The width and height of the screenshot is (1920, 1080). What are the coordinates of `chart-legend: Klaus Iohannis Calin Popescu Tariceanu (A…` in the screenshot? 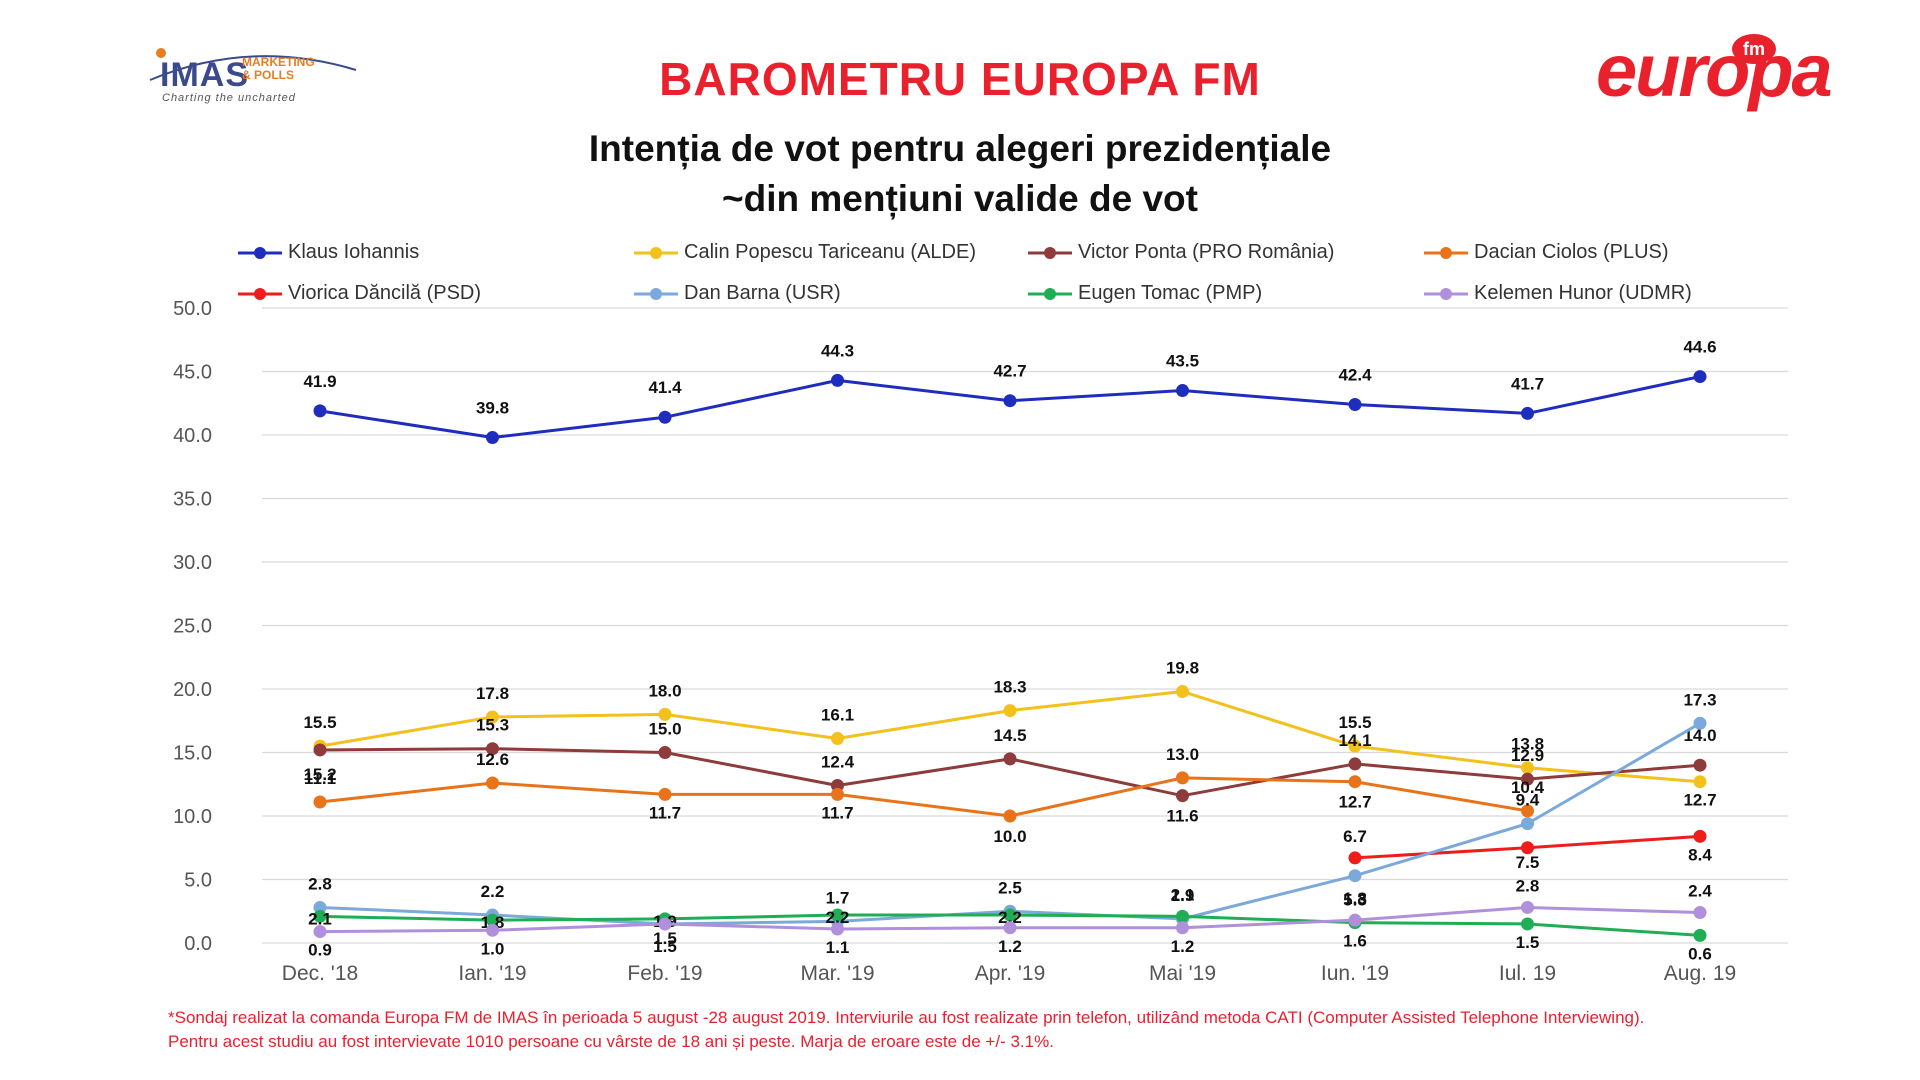 It's located at (1016, 283).